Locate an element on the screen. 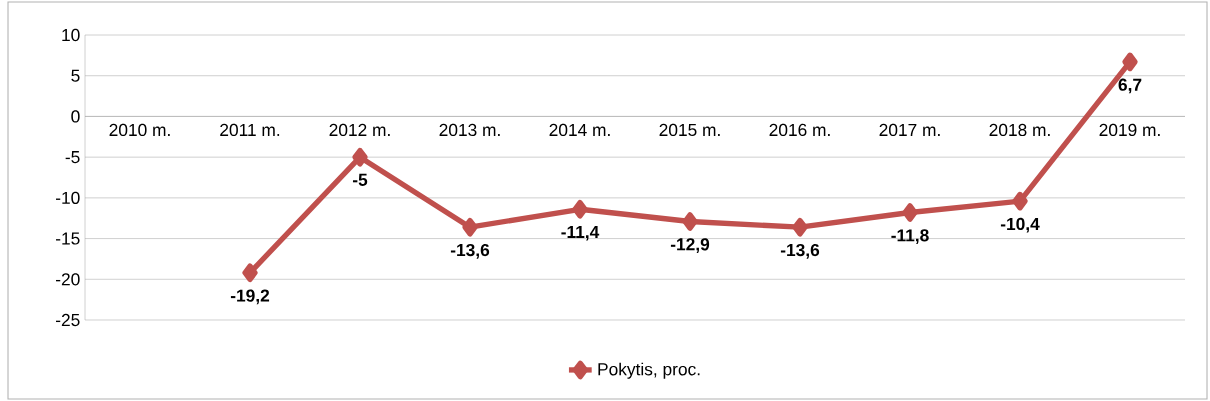  y-tick-label: -25 is located at coordinates (68, 320).